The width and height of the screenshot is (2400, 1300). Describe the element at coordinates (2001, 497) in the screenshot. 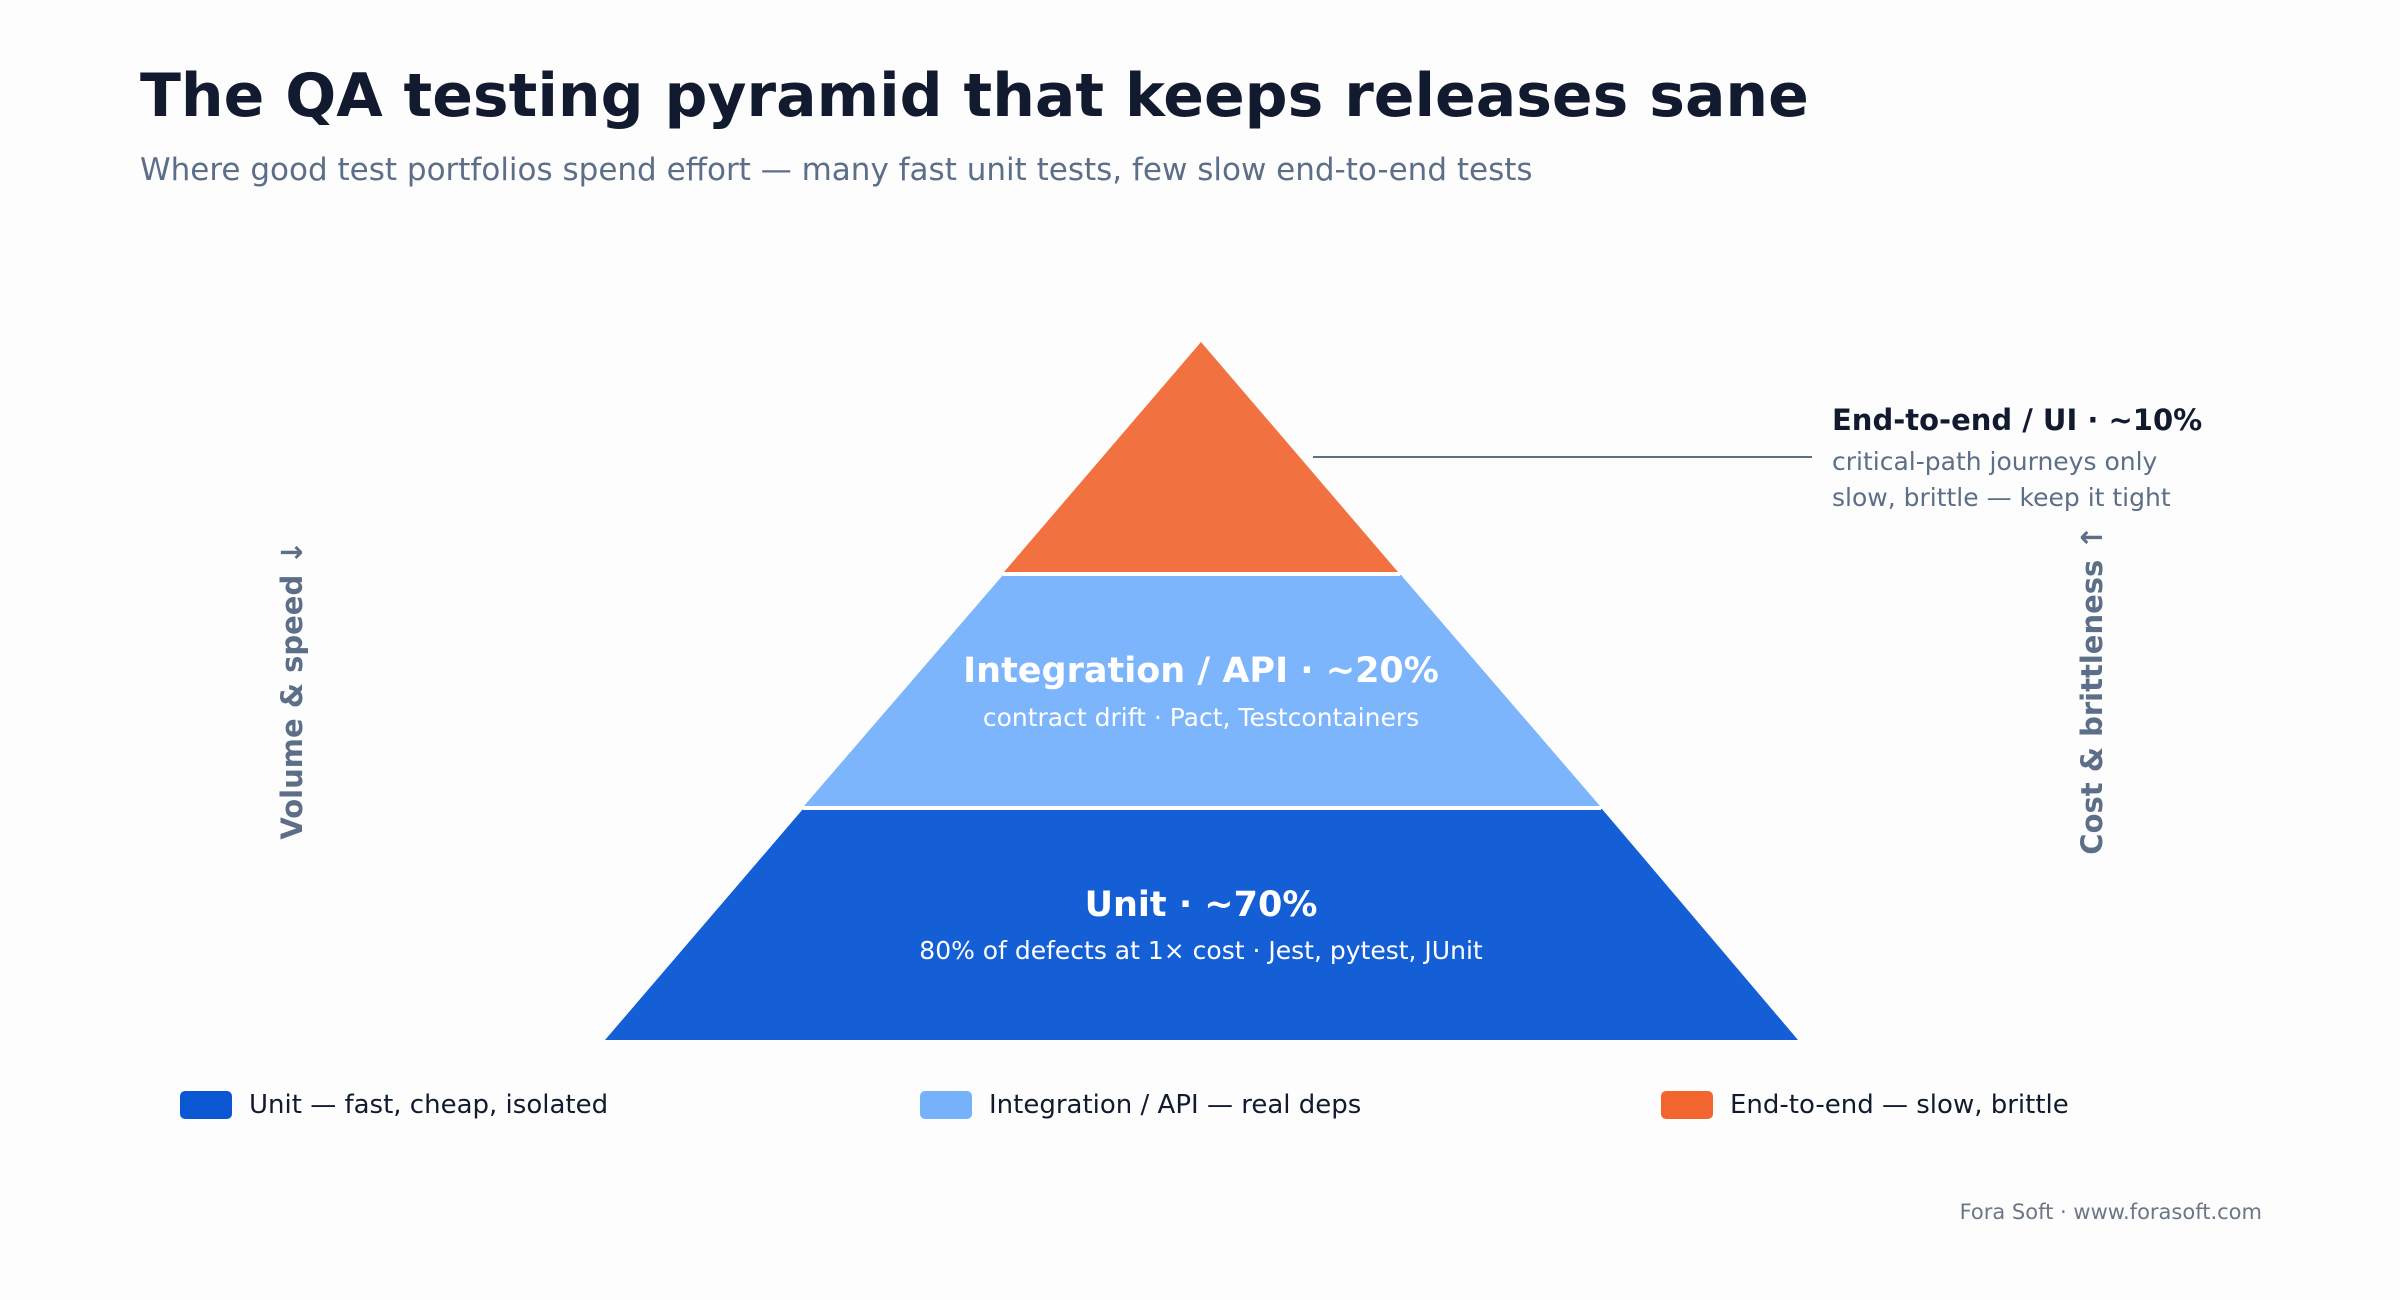

I see `e2e-callout-line-2: slow, brittle — keep it tight` at that location.